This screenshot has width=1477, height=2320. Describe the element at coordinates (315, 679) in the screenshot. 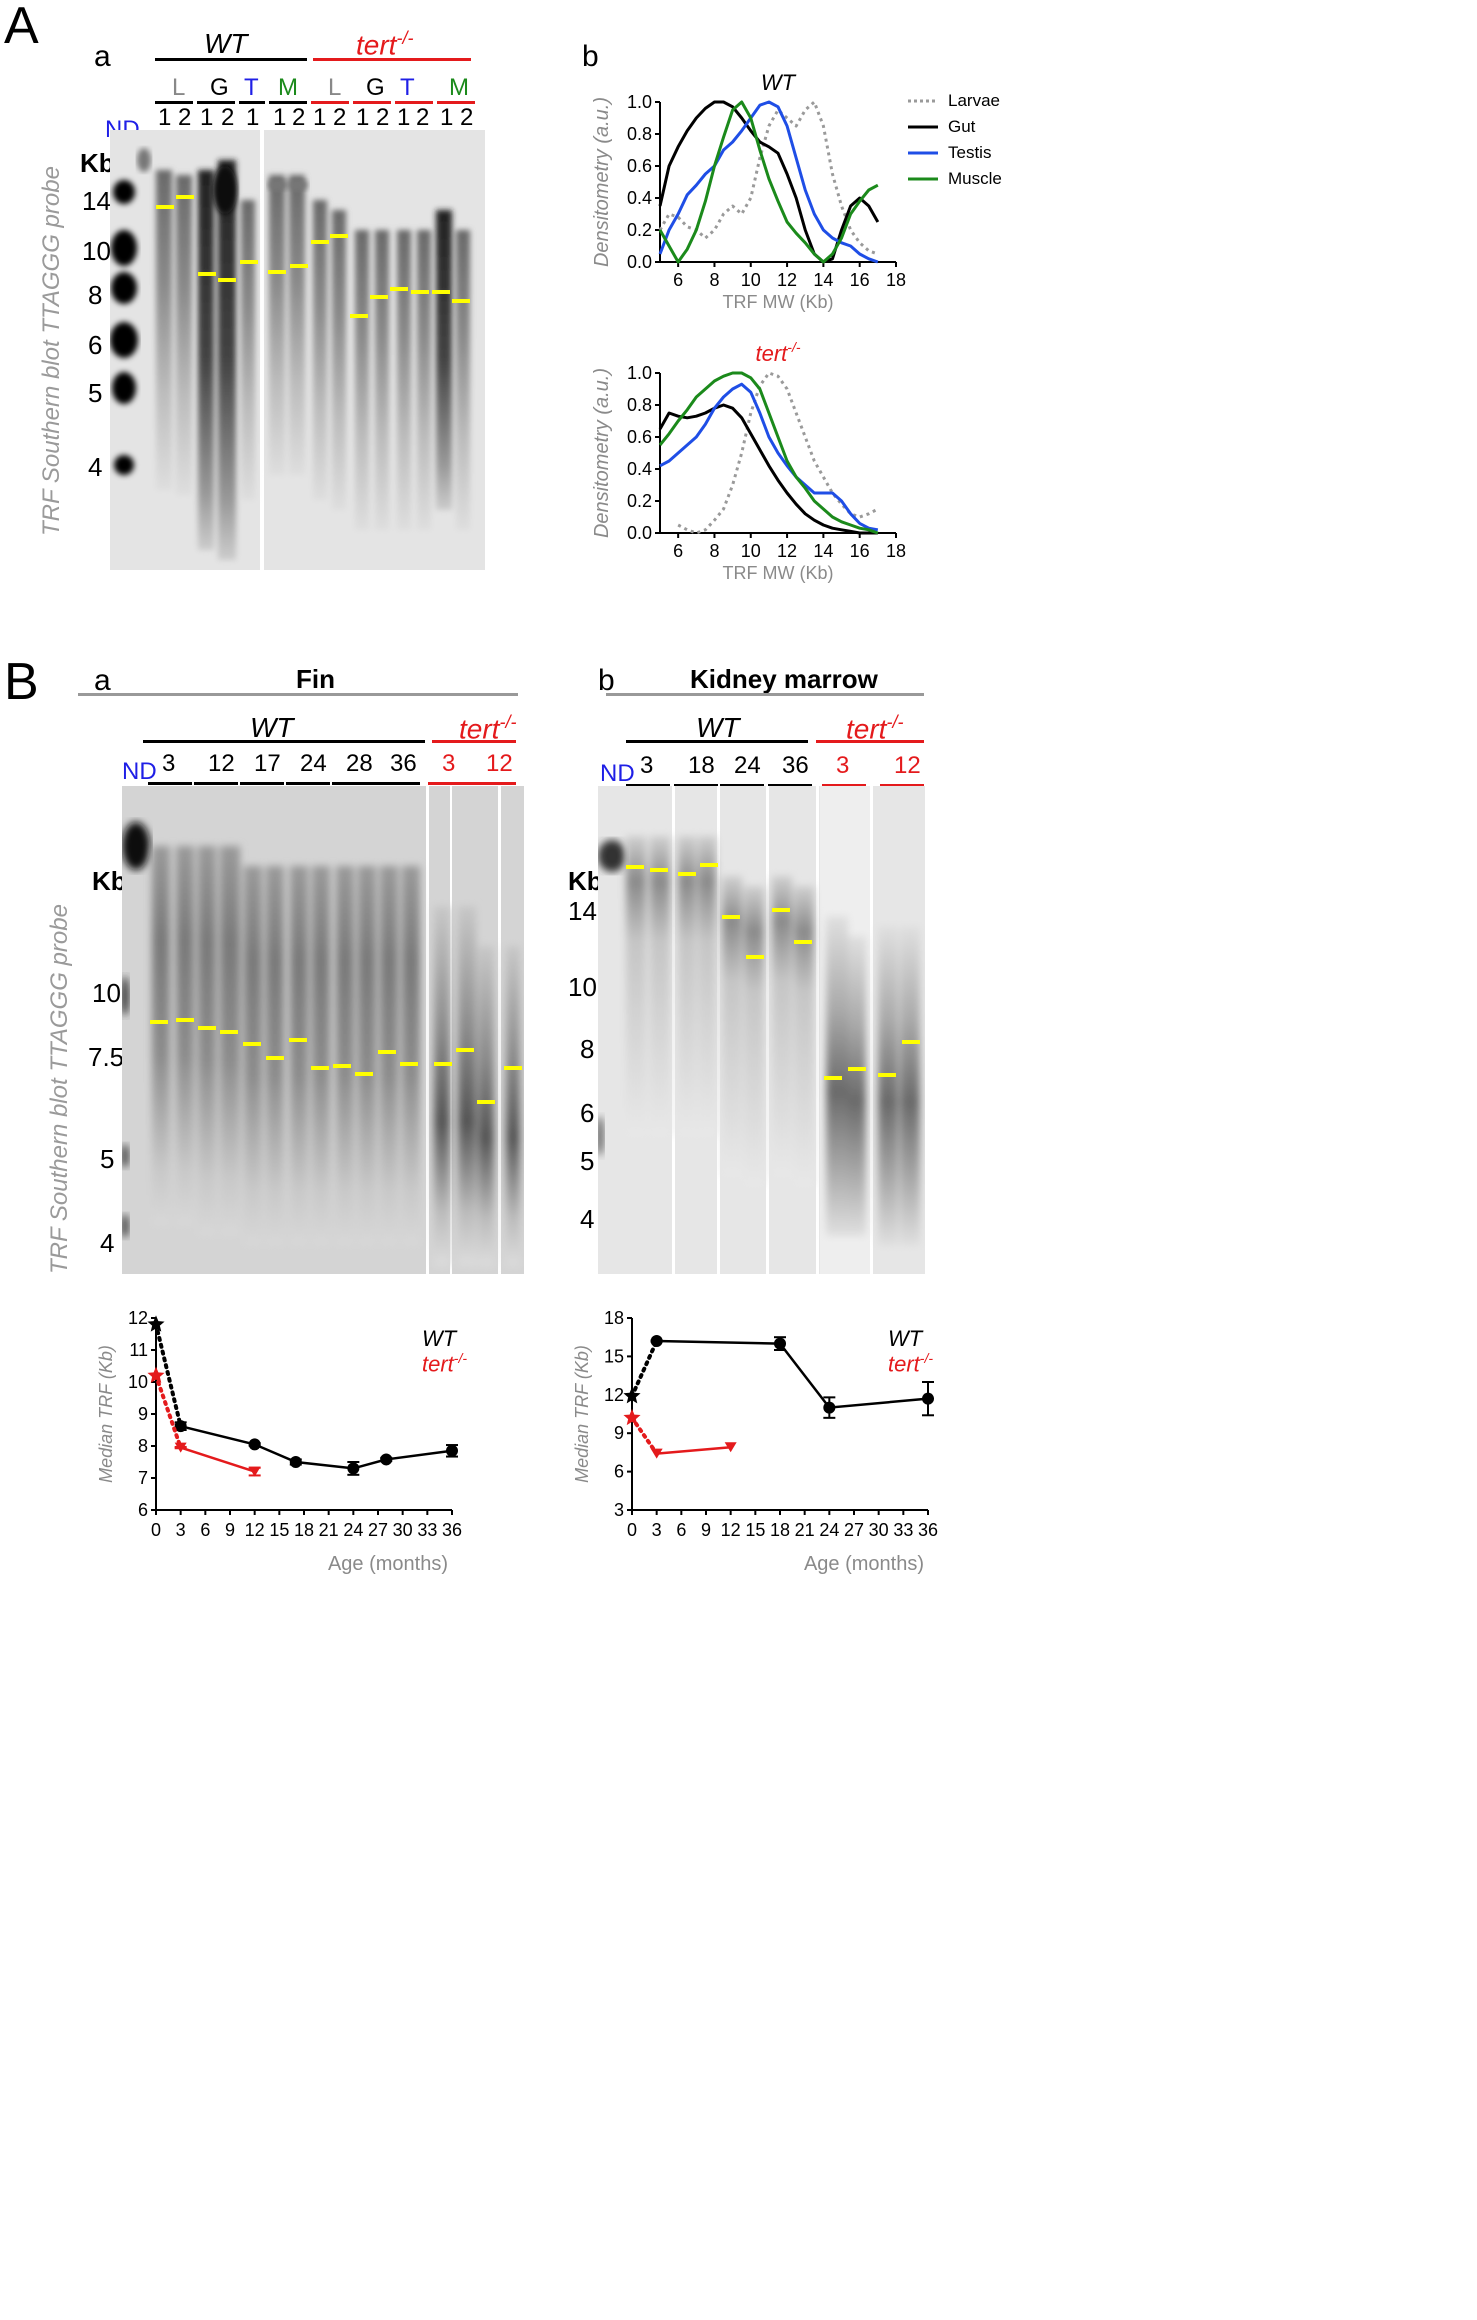

I see `fin-title: Fin` at that location.